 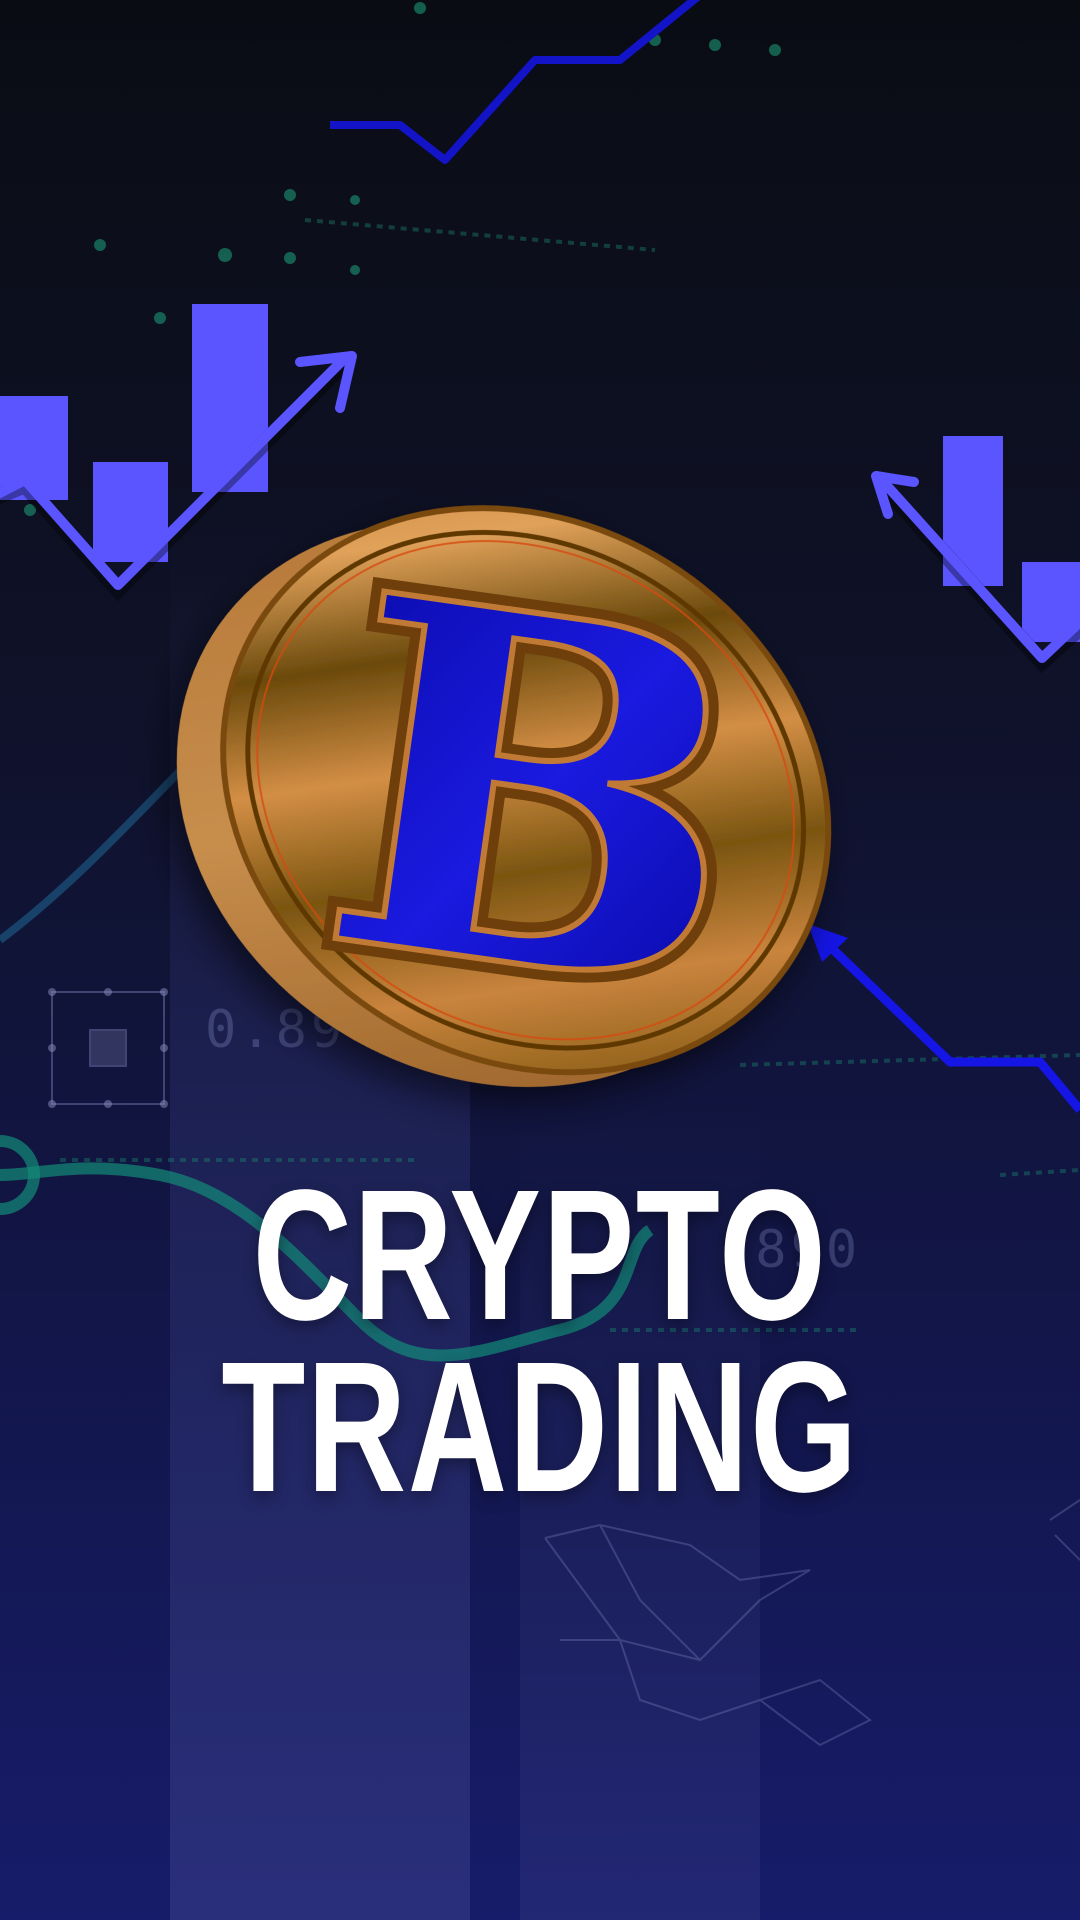 I want to click on coin-symbol-outline: B, so click(x=538, y=796).